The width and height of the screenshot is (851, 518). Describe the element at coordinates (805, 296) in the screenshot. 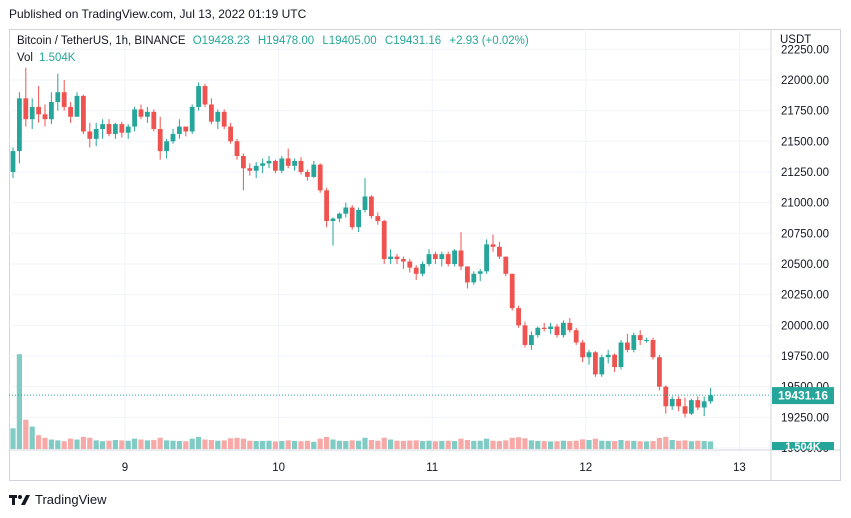

I see `y-tick-label: 20250.00` at that location.